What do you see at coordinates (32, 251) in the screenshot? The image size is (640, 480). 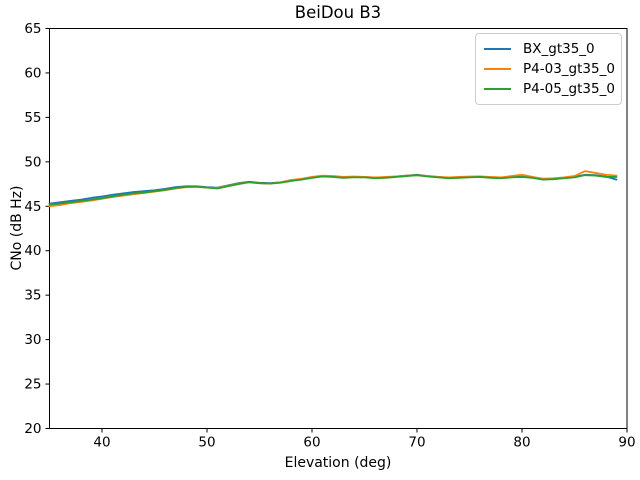 I see `y-tick-label: 40` at bounding box center [32, 251].